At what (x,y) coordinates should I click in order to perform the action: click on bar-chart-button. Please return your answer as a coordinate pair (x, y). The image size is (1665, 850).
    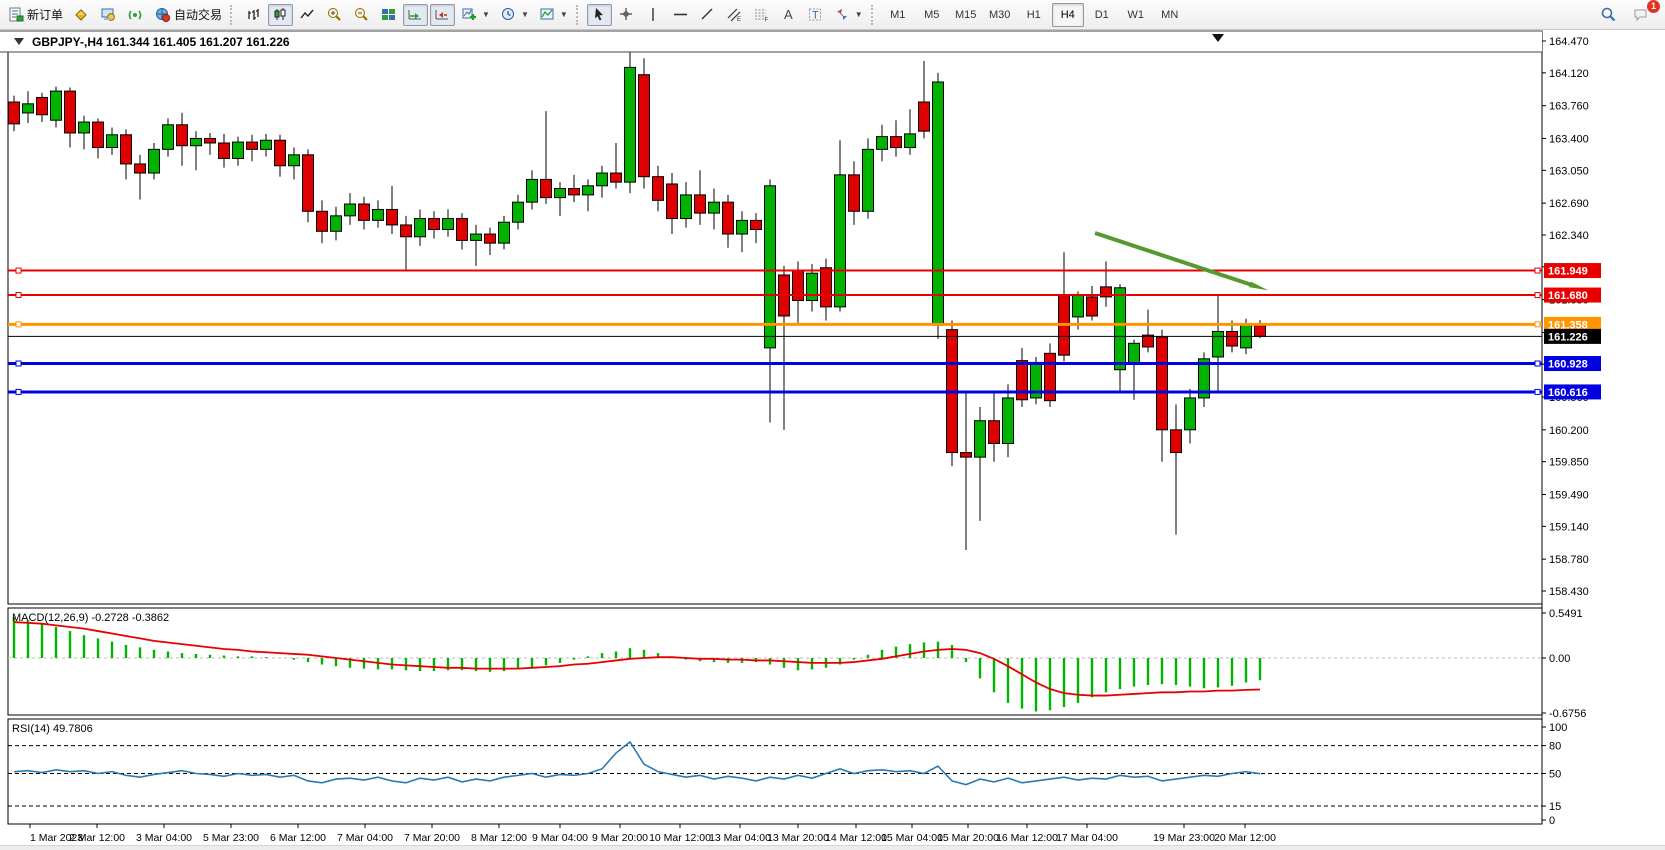
    Looking at the image, I should click on (253, 15).